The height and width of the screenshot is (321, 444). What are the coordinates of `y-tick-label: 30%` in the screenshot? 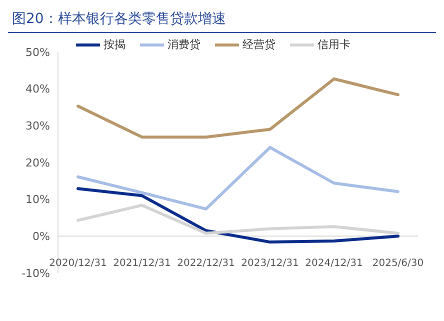 It's located at (38, 126).